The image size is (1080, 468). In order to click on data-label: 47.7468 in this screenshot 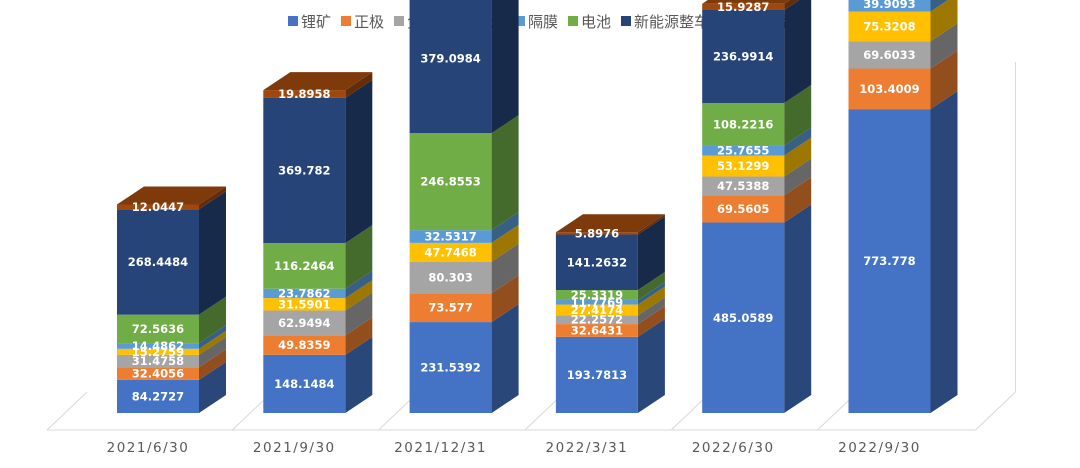, I will do `click(450, 252)`.